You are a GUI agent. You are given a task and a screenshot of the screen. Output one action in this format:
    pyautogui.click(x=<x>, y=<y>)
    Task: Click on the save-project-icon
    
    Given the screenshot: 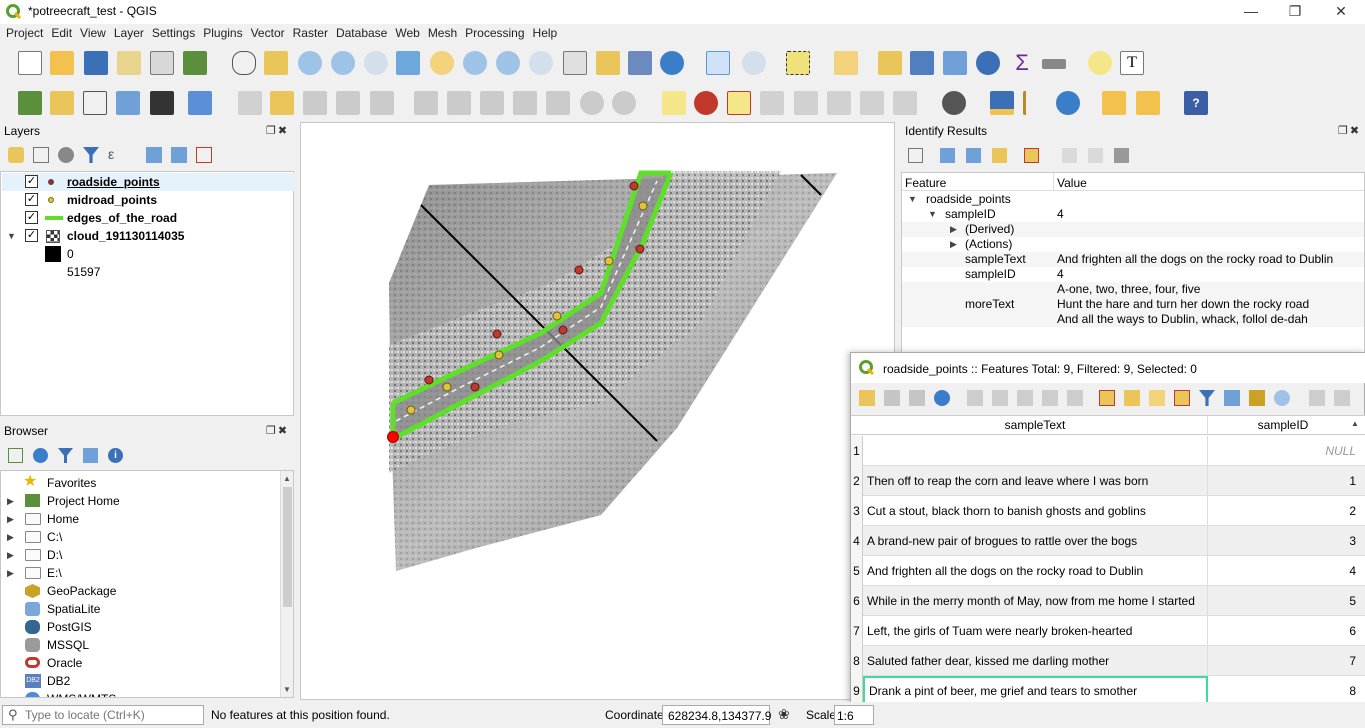 What is the action you would take?
    pyautogui.click(x=96, y=63)
    